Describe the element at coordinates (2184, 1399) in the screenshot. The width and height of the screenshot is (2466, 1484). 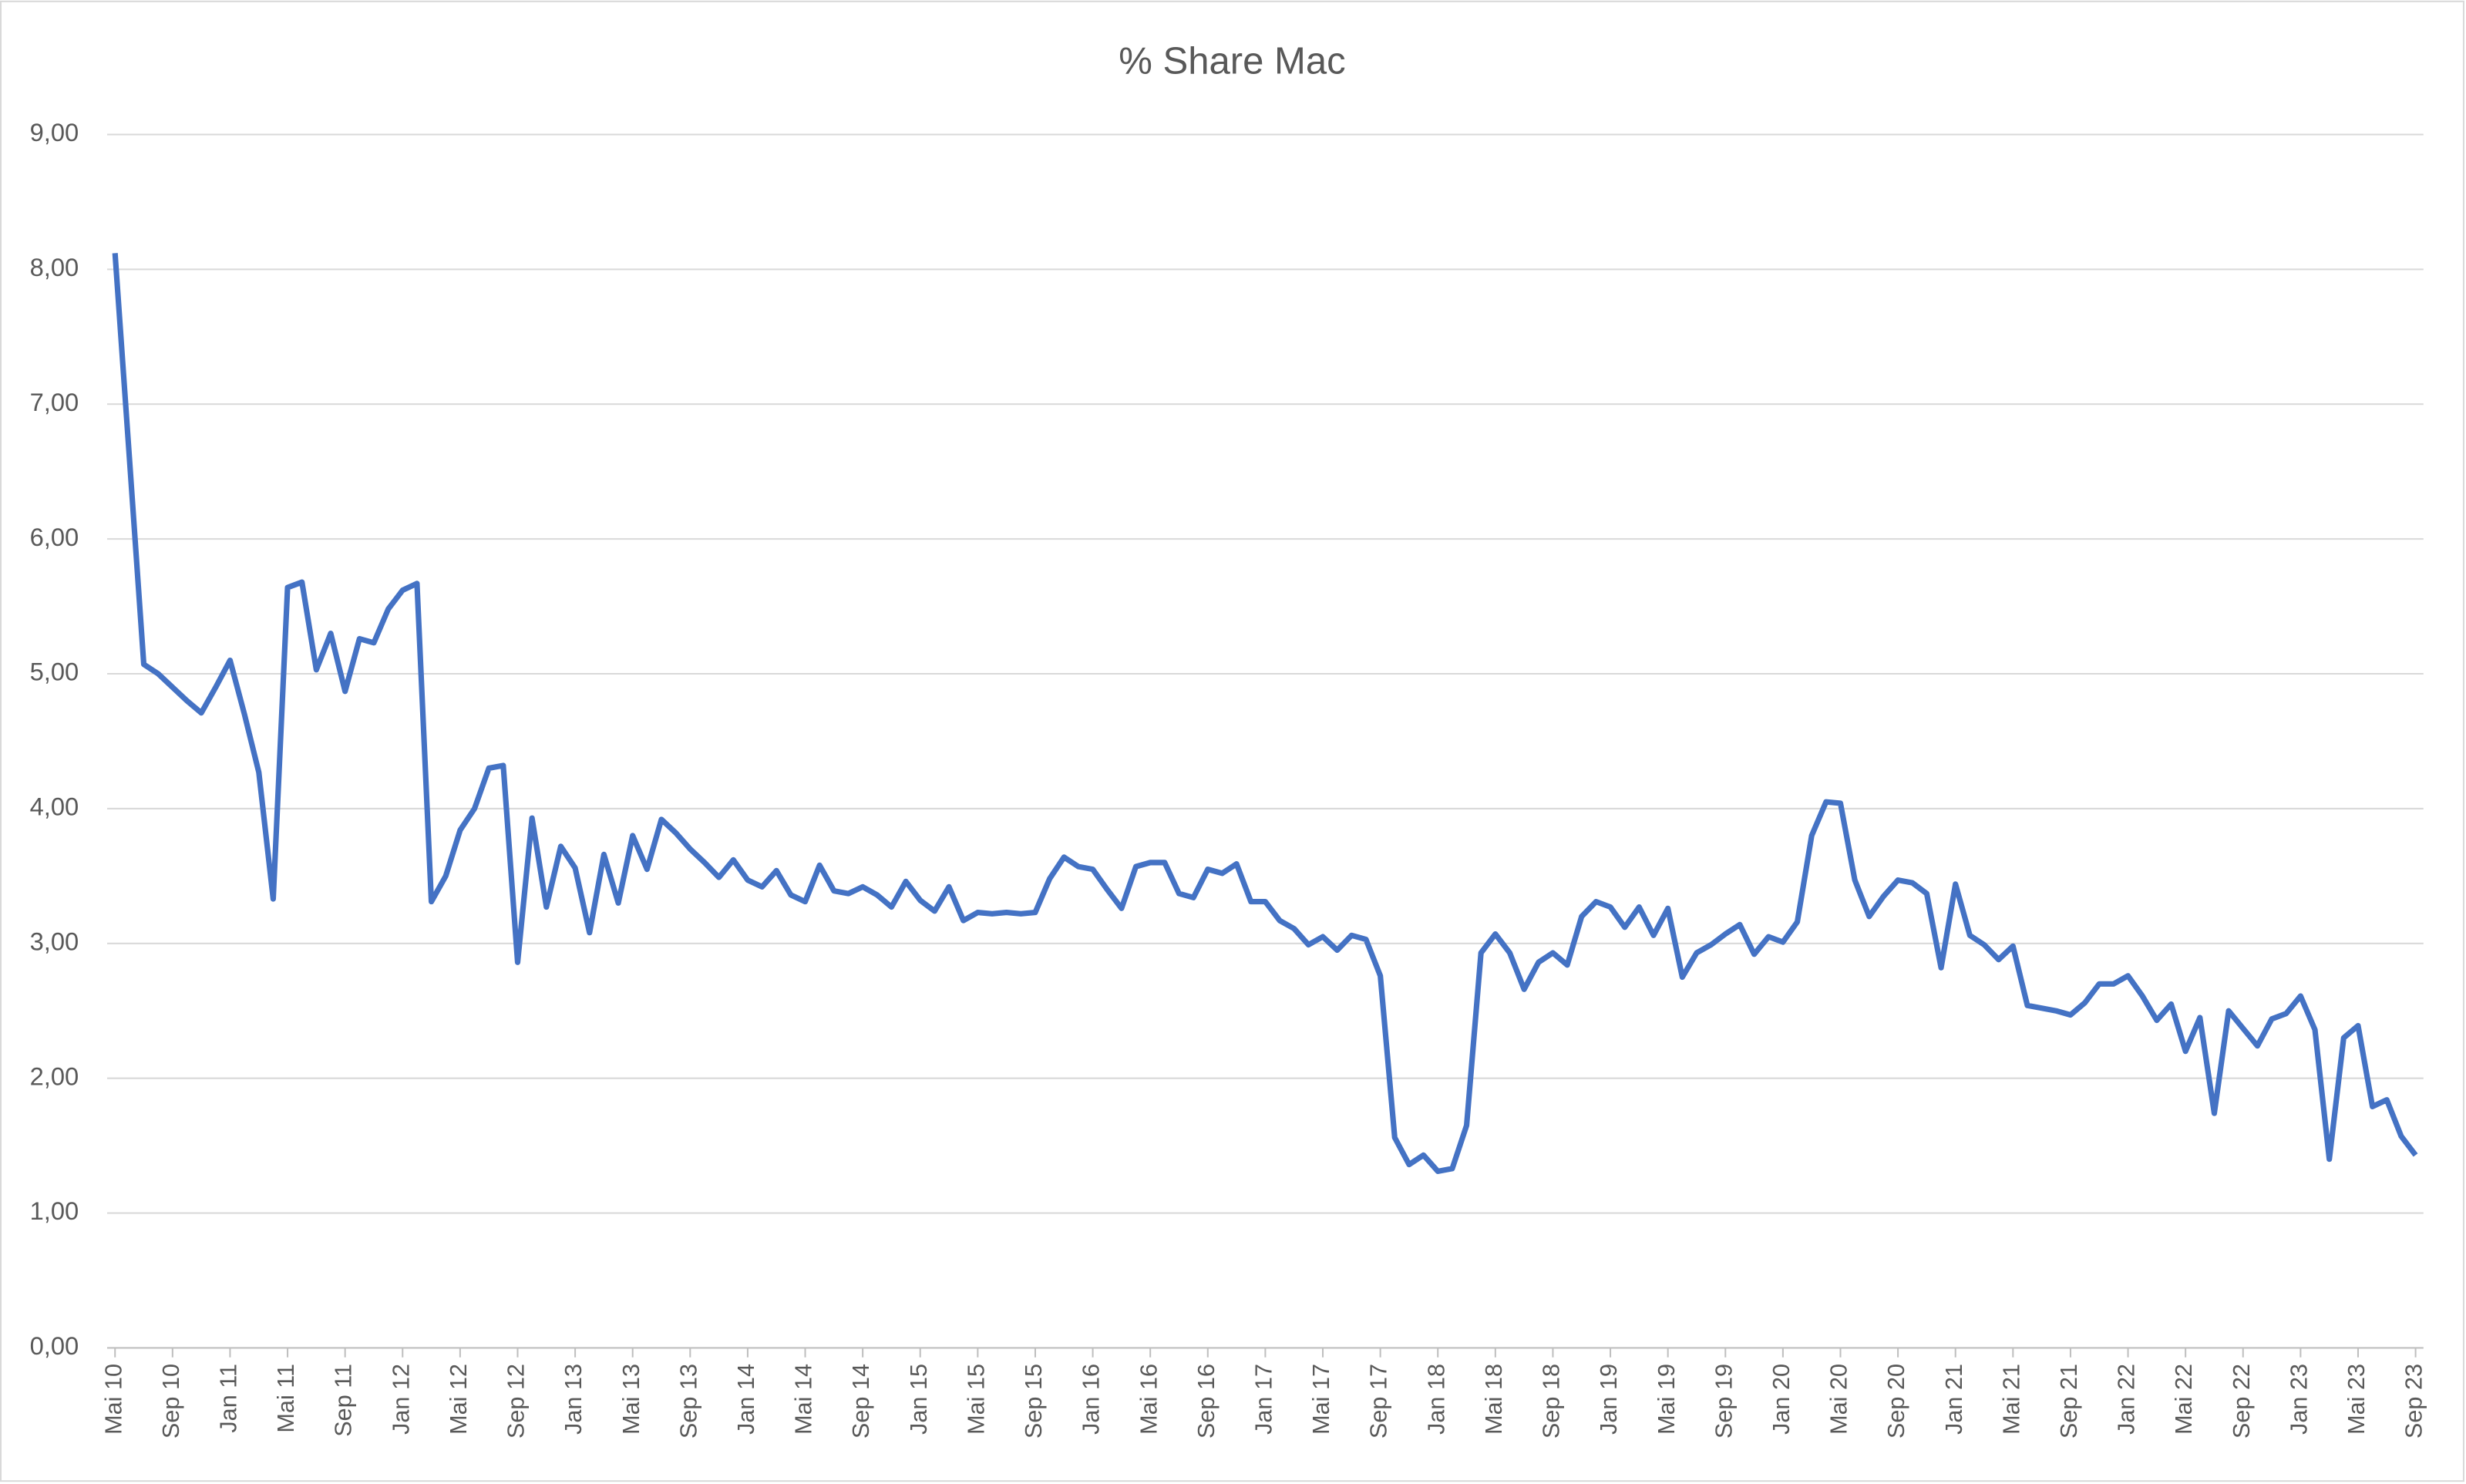
I see `x-tick-label: Mai 22` at that location.